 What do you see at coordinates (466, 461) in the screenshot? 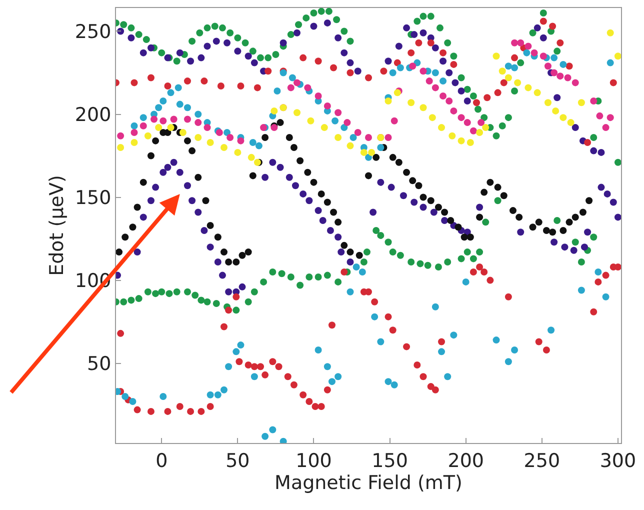
I see `x-tick-label: 200` at bounding box center [466, 461].